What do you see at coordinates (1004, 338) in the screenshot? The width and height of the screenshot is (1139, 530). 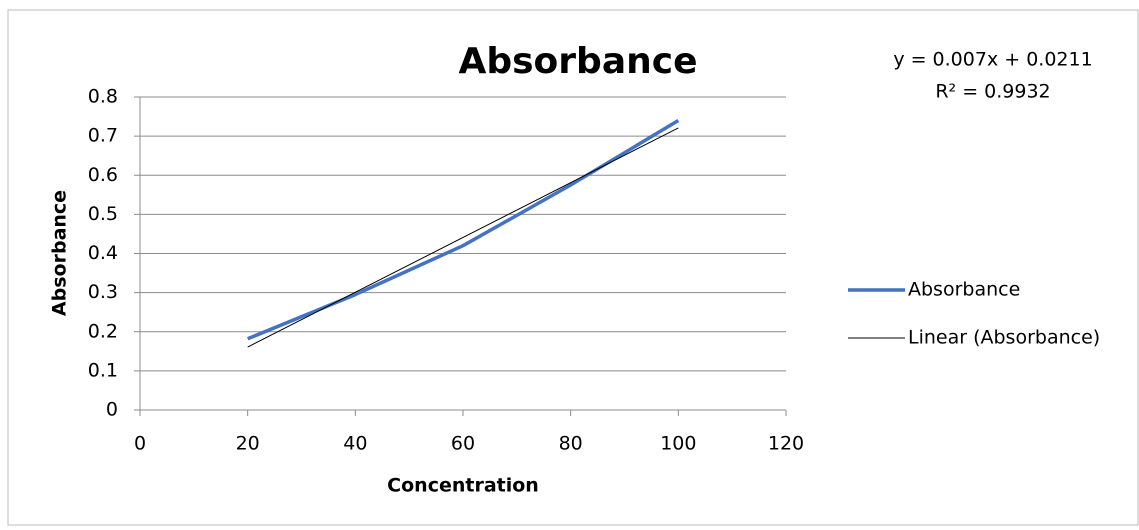 I see `legend-label: Linear (Absorbance)` at bounding box center [1004, 338].